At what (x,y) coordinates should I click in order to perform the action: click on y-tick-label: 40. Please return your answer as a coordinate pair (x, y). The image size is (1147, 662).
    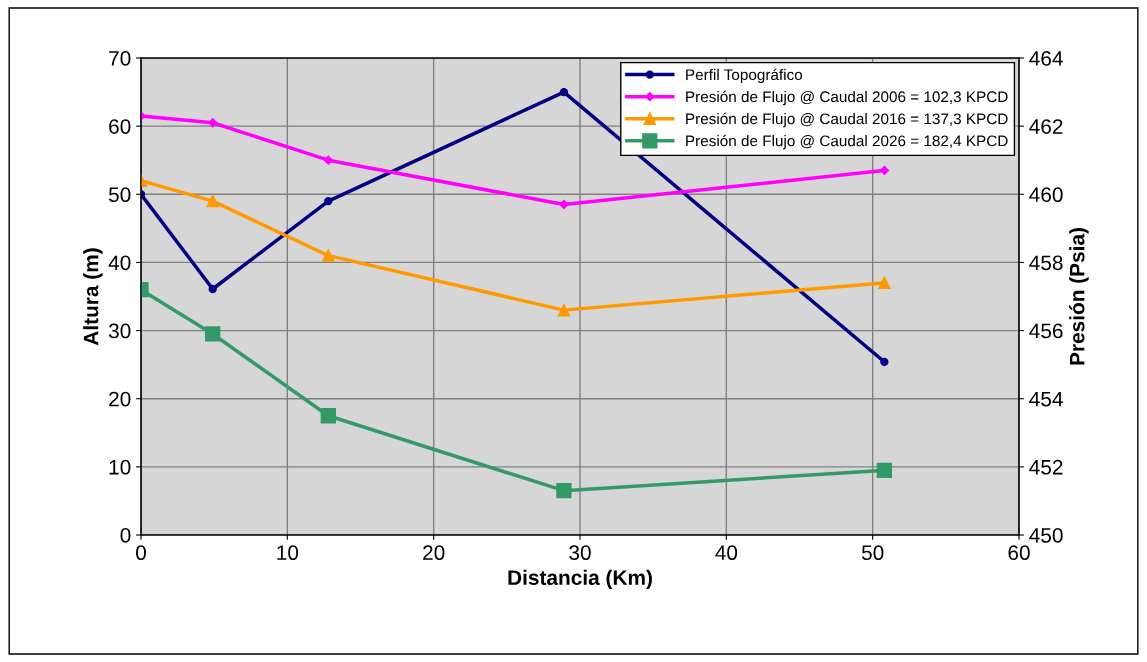
    Looking at the image, I should click on (119, 263).